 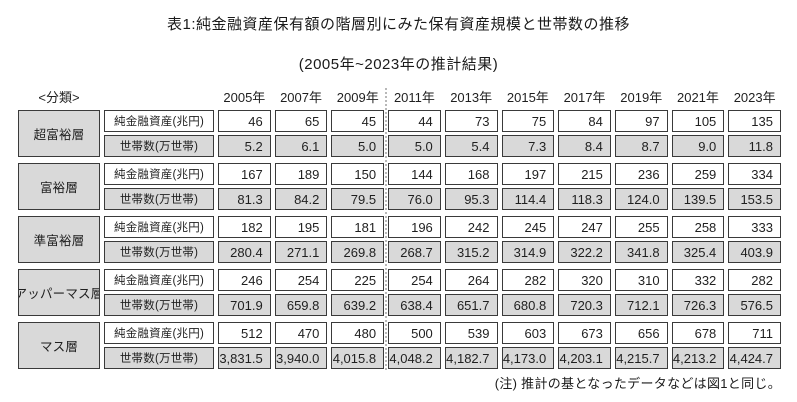 What do you see at coordinates (358, 358) in the screenshot?
I see `household-value-cell: 4,015.8` at bounding box center [358, 358].